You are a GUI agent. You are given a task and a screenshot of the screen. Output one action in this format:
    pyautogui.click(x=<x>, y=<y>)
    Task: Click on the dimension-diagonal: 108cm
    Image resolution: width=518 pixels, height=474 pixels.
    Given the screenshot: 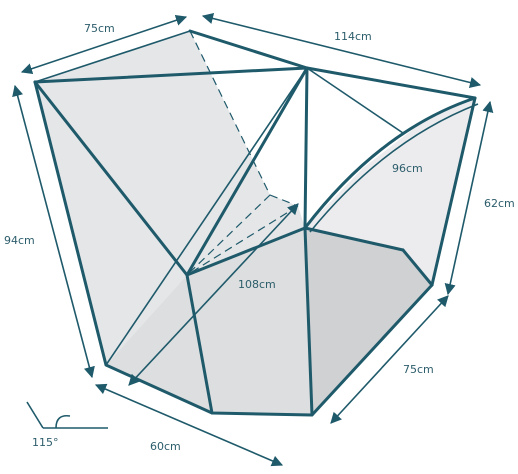 What is the action you would take?
    pyautogui.click(x=257, y=284)
    